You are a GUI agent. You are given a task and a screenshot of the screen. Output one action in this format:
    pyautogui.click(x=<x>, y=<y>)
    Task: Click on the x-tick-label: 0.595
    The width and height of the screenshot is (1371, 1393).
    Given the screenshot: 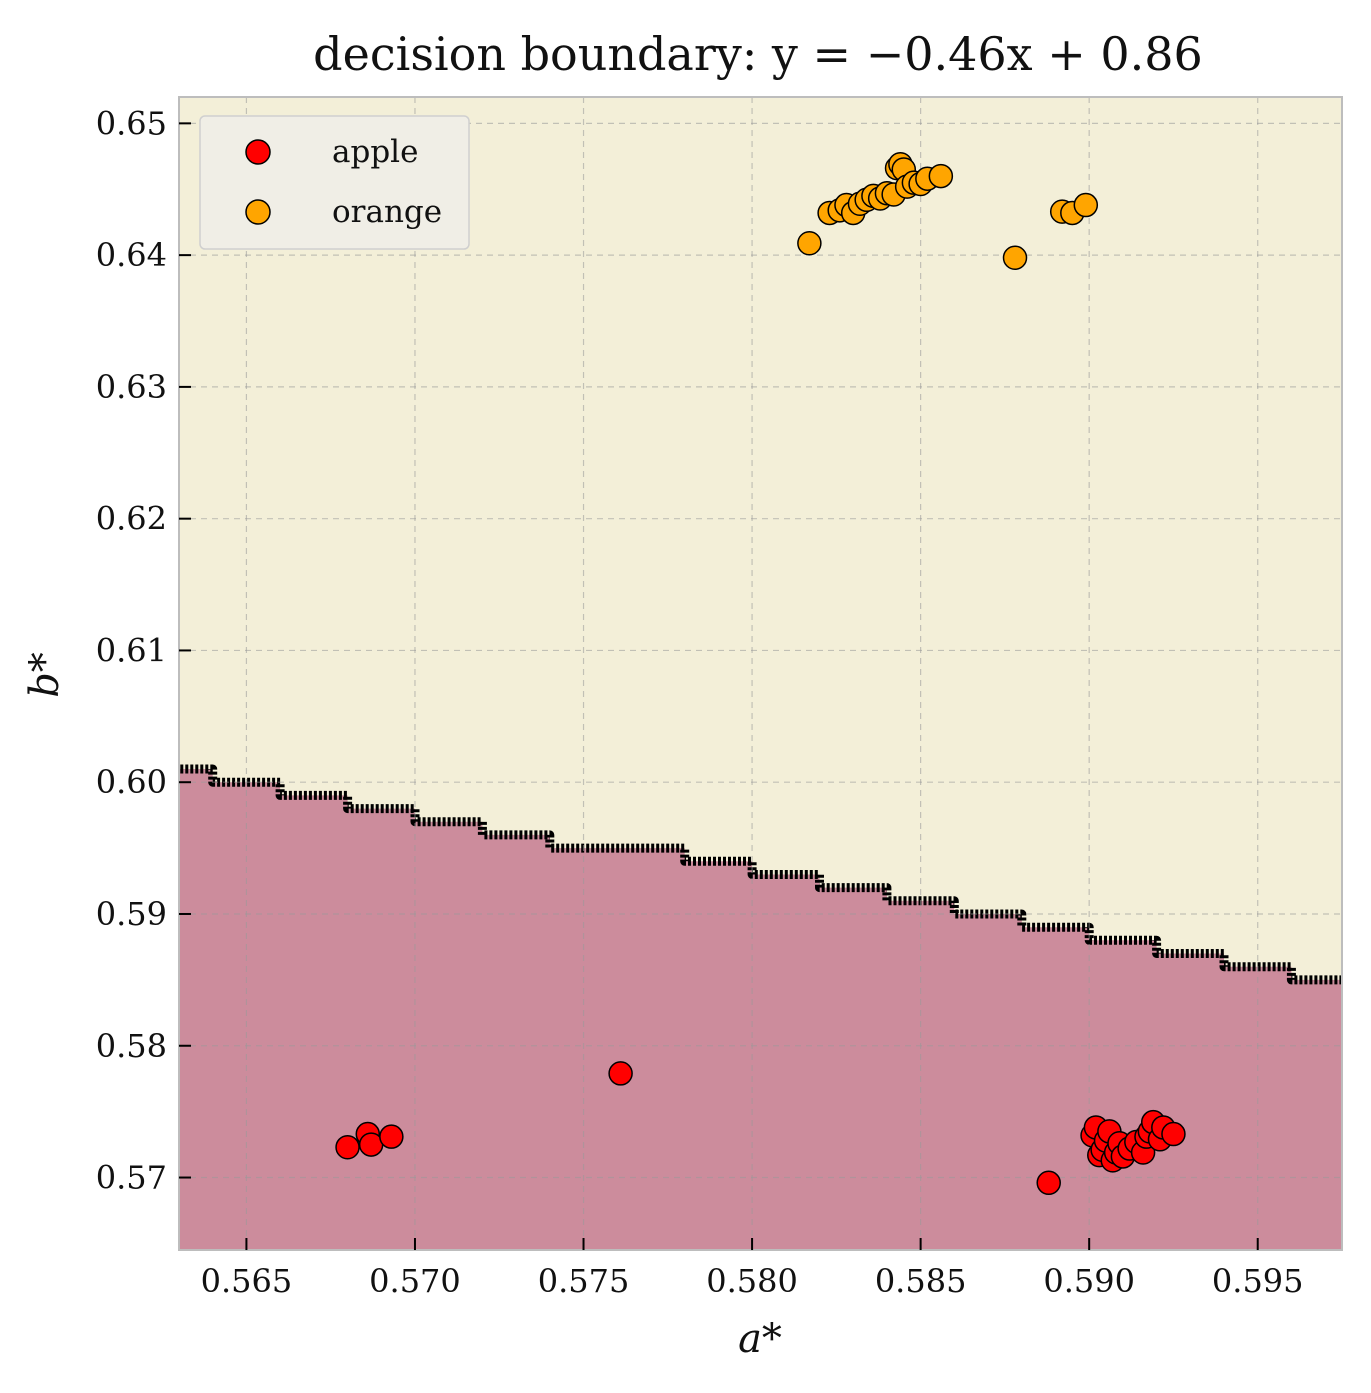 What is the action you would take?
    pyautogui.click(x=1258, y=1281)
    